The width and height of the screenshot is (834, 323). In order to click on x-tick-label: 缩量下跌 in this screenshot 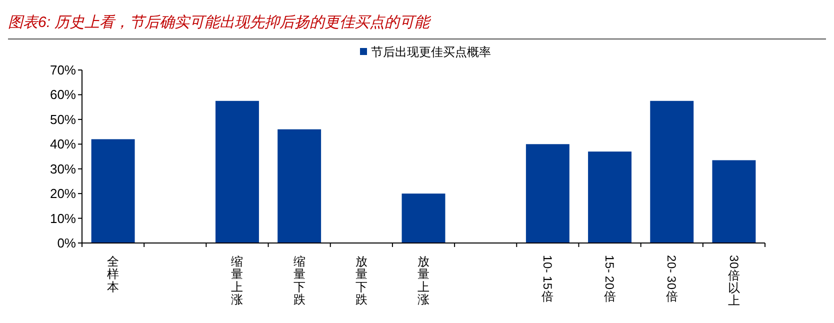, I will do `click(299, 280)`.